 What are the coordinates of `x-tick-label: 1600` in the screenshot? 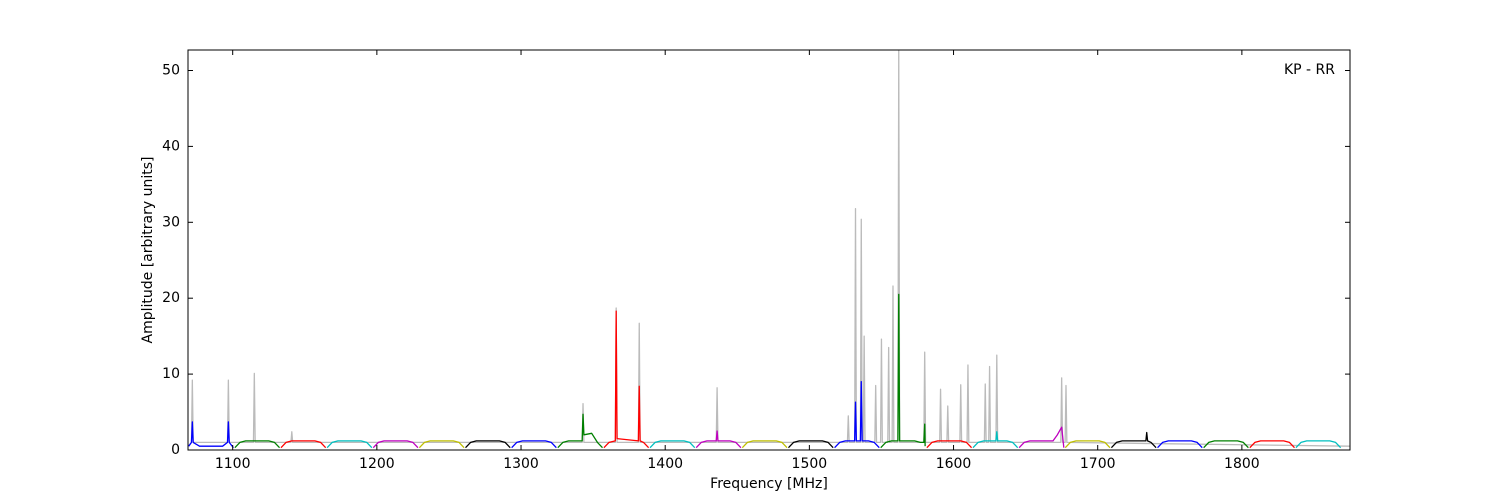 It's located at (954, 464).